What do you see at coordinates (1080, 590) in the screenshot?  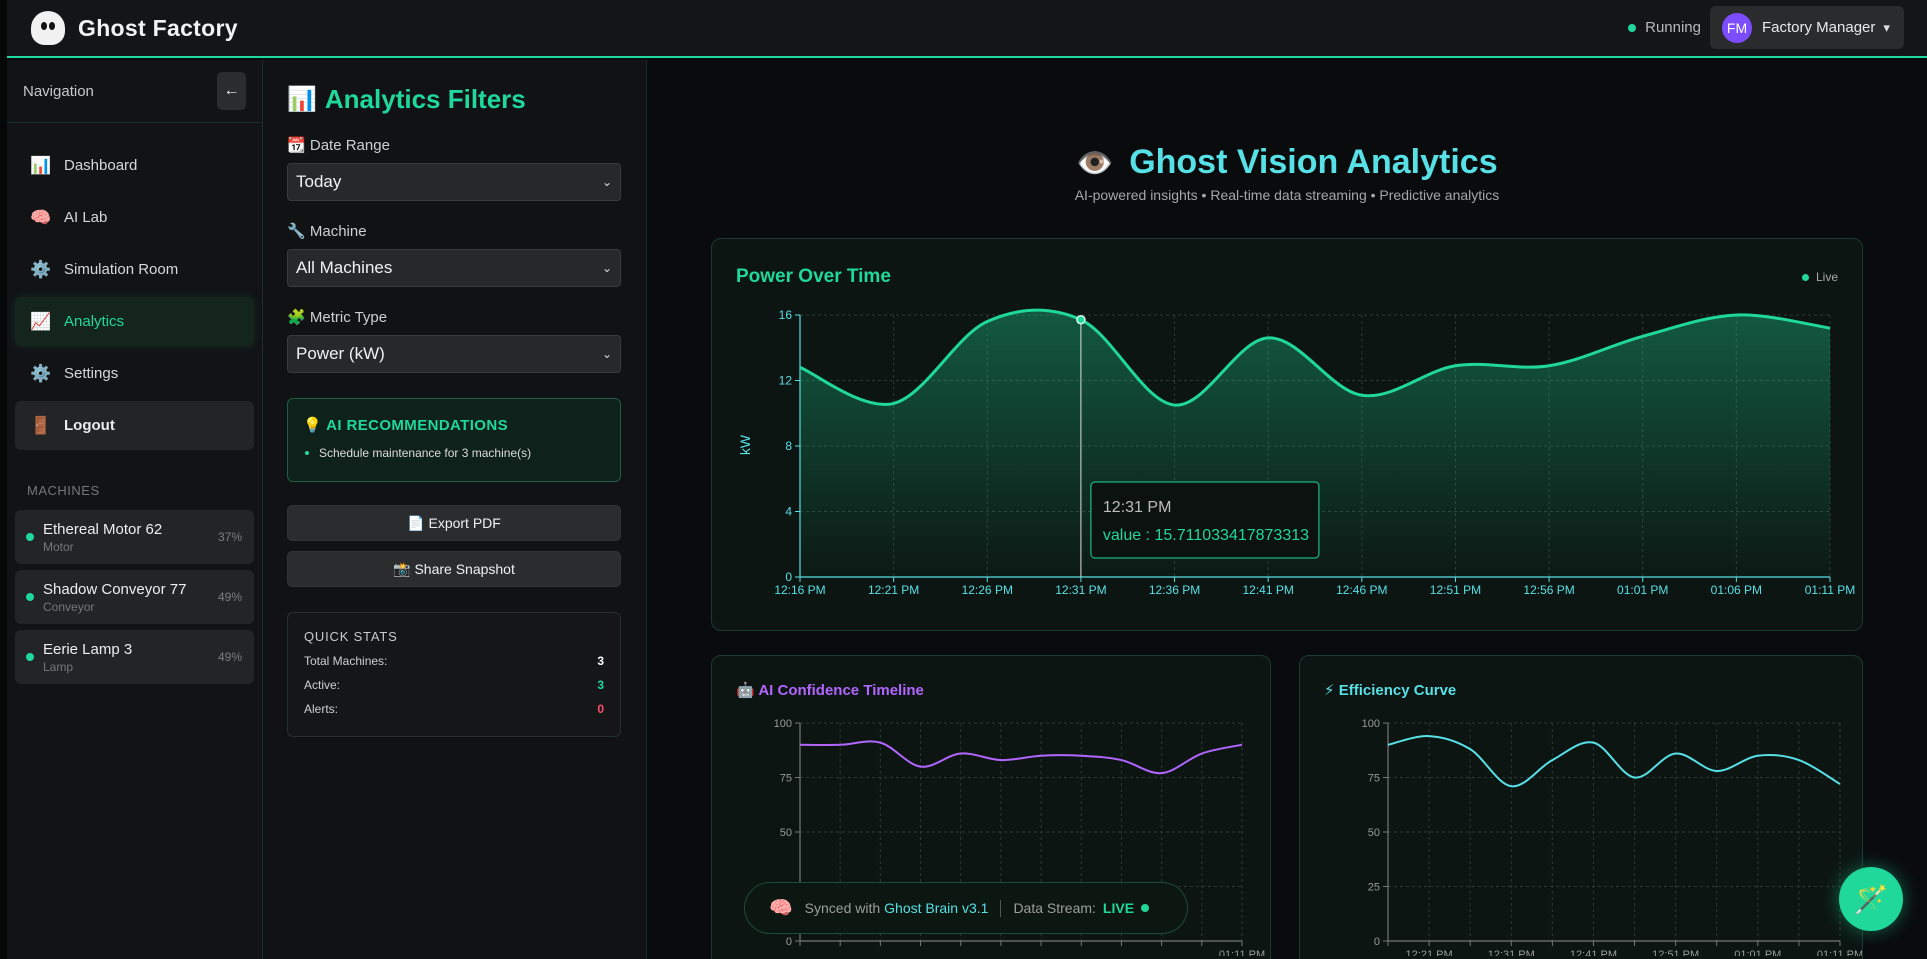 I see `x-tick-label: 12:31 PM` at bounding box center [1080, 590].